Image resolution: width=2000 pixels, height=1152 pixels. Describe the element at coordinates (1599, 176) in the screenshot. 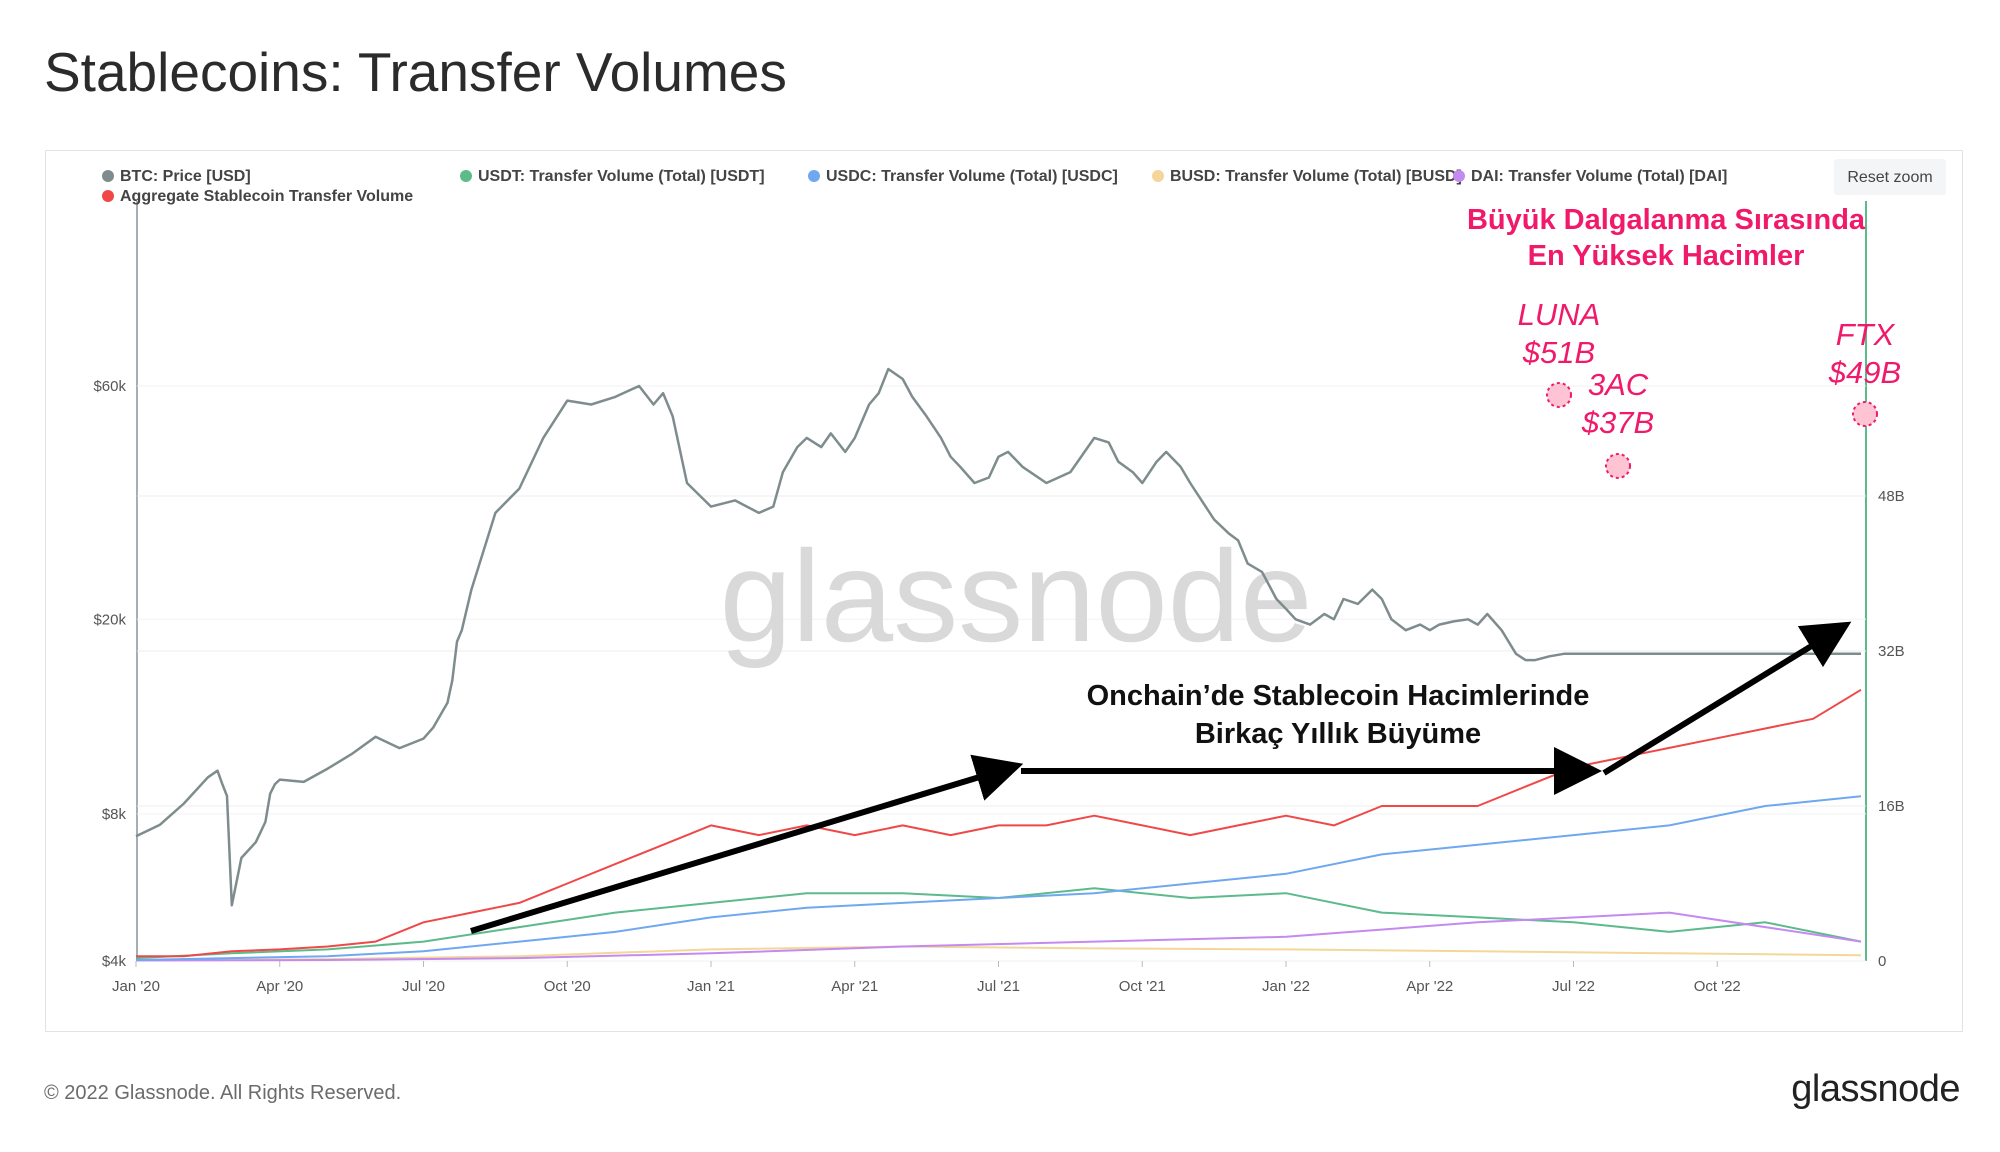

I see `legend-item-dai: DAI: Transfer Volume (Total) [DAI]` at that location.